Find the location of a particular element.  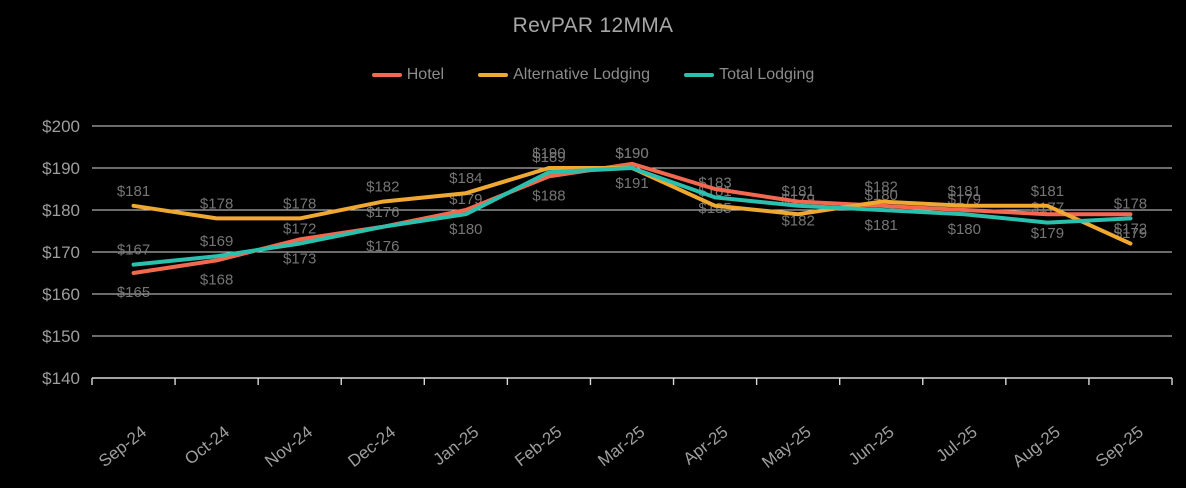

legend-label-total-lodging: Total Lodging is located at coordinates (767, 74).